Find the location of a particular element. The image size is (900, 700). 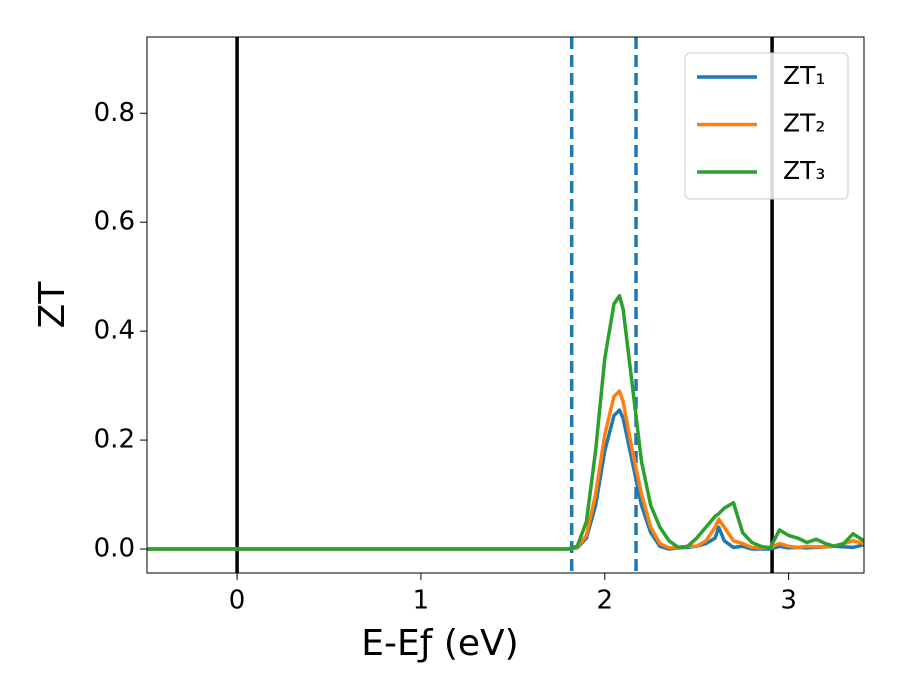

y-tick-label: 0.8 is located at coordinates (114, 113).